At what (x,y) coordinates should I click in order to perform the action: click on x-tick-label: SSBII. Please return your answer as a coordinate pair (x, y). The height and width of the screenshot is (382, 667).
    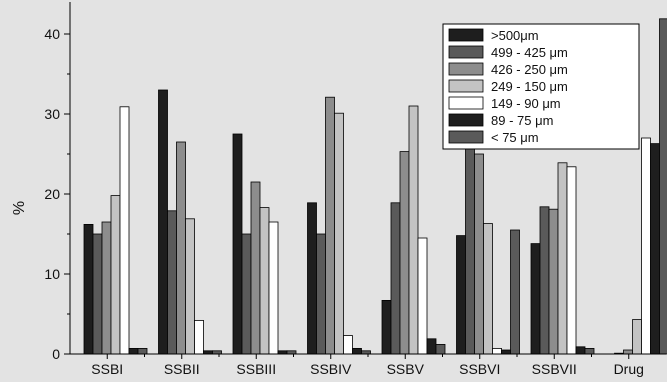
    Looking at the image, I should click on (182, 369).